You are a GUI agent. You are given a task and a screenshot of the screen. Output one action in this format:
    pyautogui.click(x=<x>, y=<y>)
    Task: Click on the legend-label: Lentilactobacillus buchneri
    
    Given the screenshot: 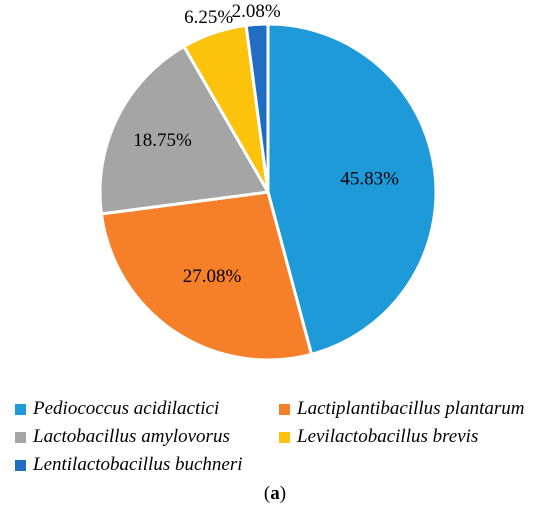 What is the action you would take?
    pyautogui.click(x=138, y=464)
    